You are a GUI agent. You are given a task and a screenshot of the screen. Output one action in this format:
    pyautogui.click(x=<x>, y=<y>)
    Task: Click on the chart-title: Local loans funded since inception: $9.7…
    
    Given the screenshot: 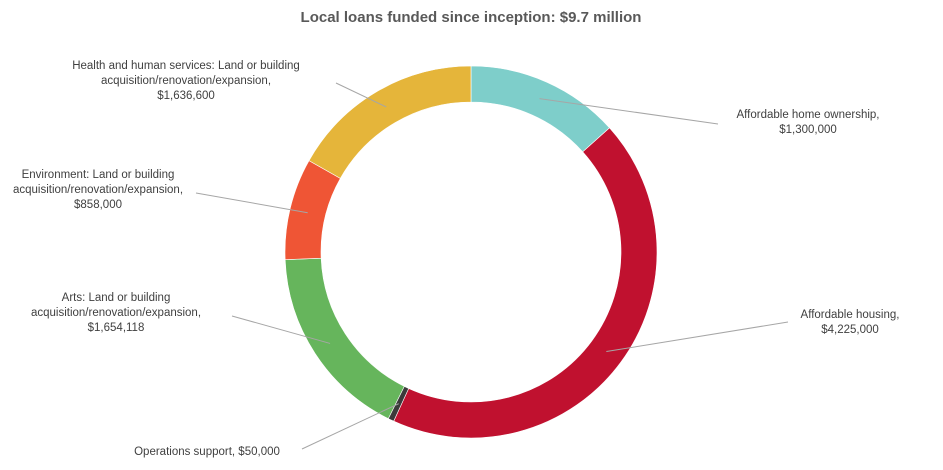 What is the action you would take?
    pyautogui.click(x=471, y=17)
    